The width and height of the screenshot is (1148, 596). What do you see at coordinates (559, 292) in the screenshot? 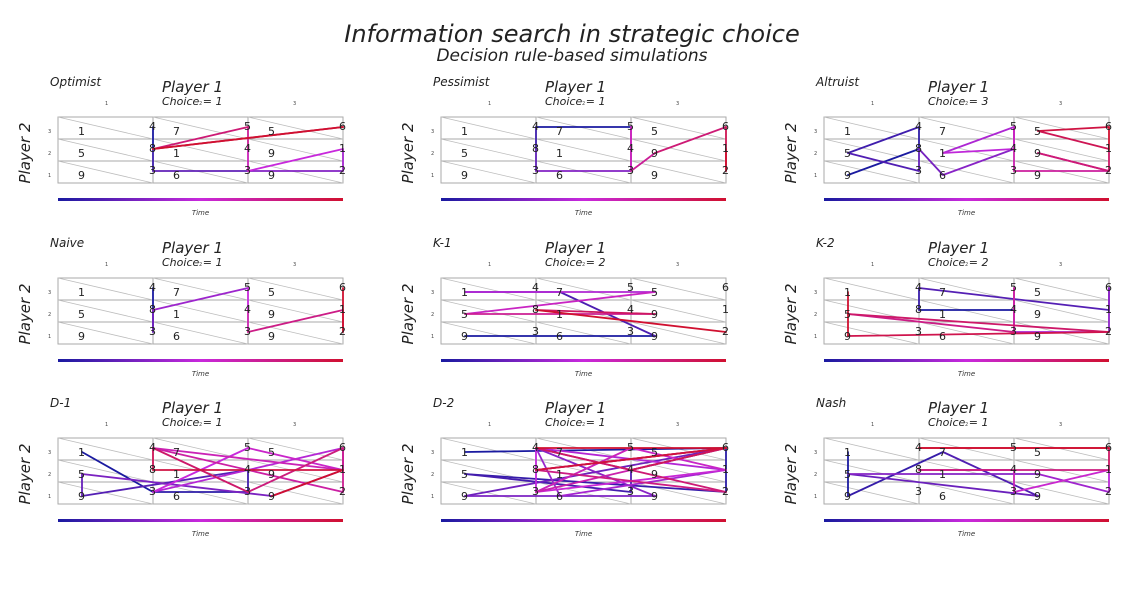
I see `row-payoff: 7` at bounding box center [559, 292].